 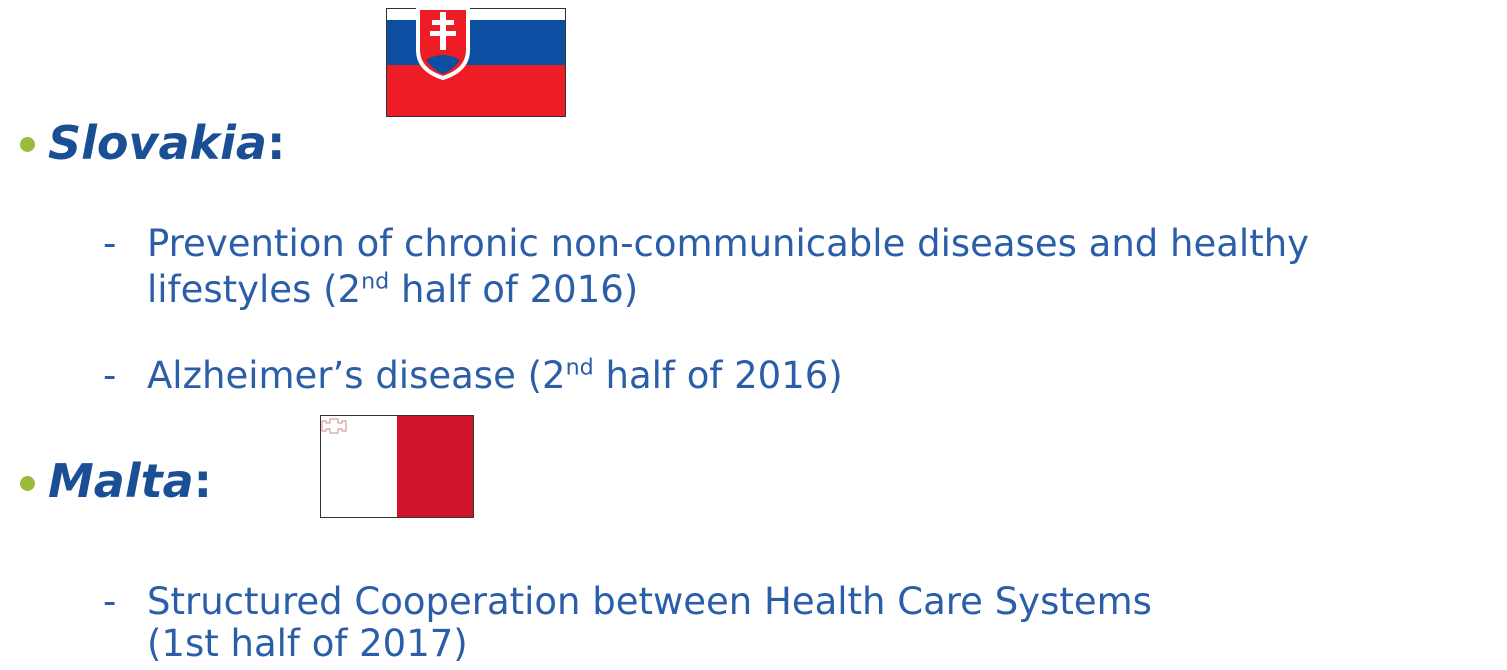 I want to click on item-line: (1st half of 2017), so click(x=307, y=643).